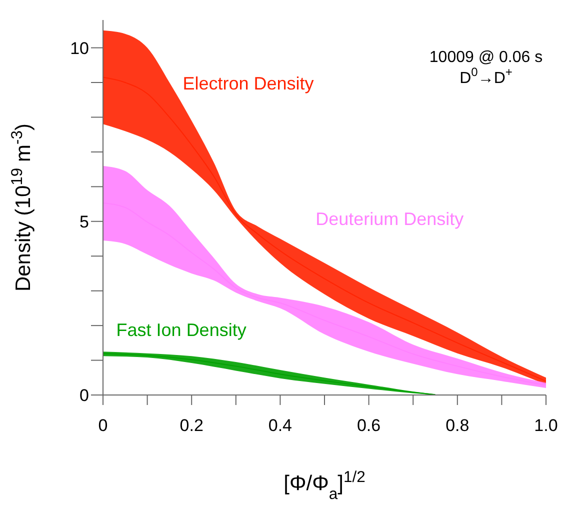 Image resolution: width=584 pixels, height=513 pixels. Describe the element at coordinates (79, 48) in the screenshot. I see `y-tick-label: 10` at that location.